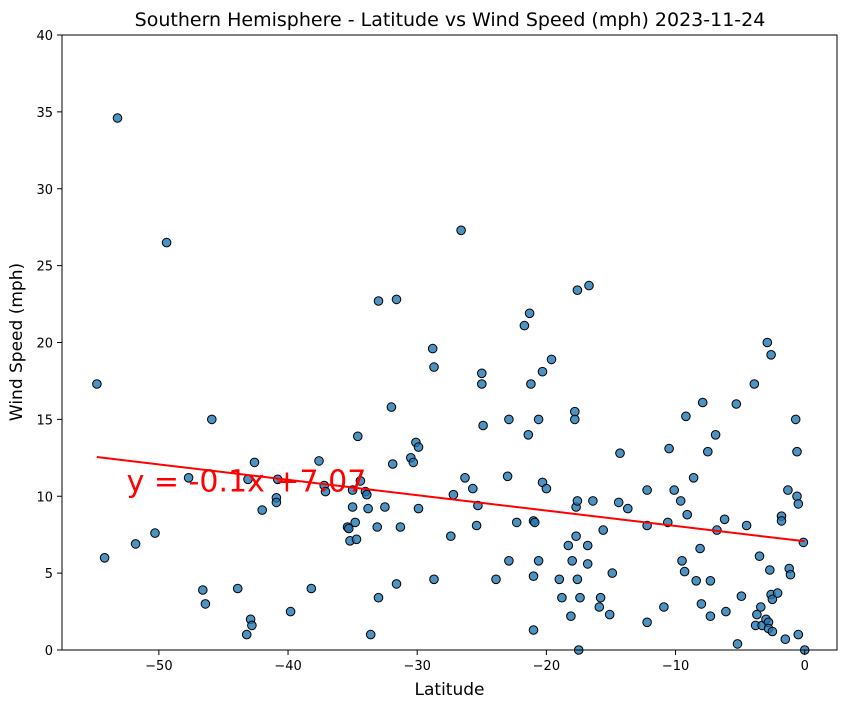 This screenshot has width=847, height=708. I want to click on x-tick-label: −30, so click(416, 666).